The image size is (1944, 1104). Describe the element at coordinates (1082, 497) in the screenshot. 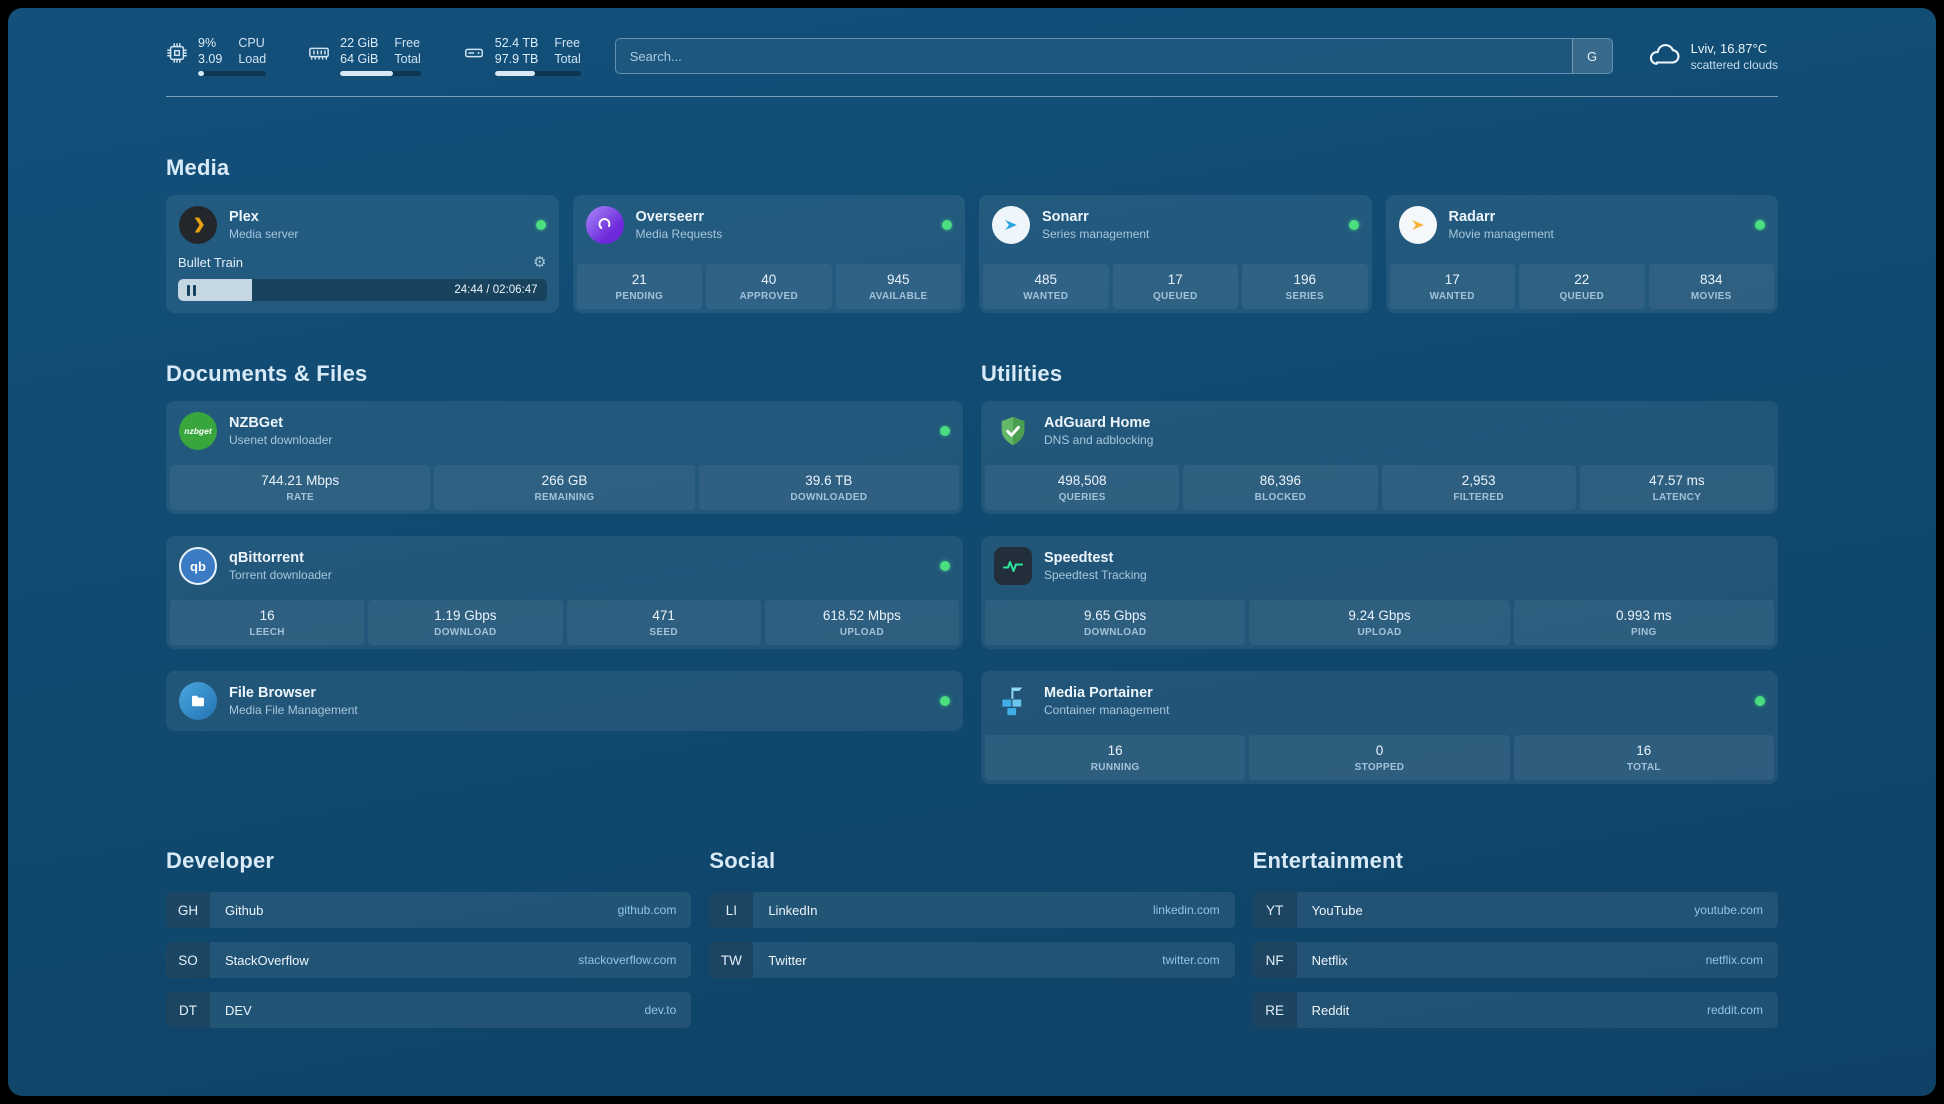

I see `stat-label: QUERIES` at that location.